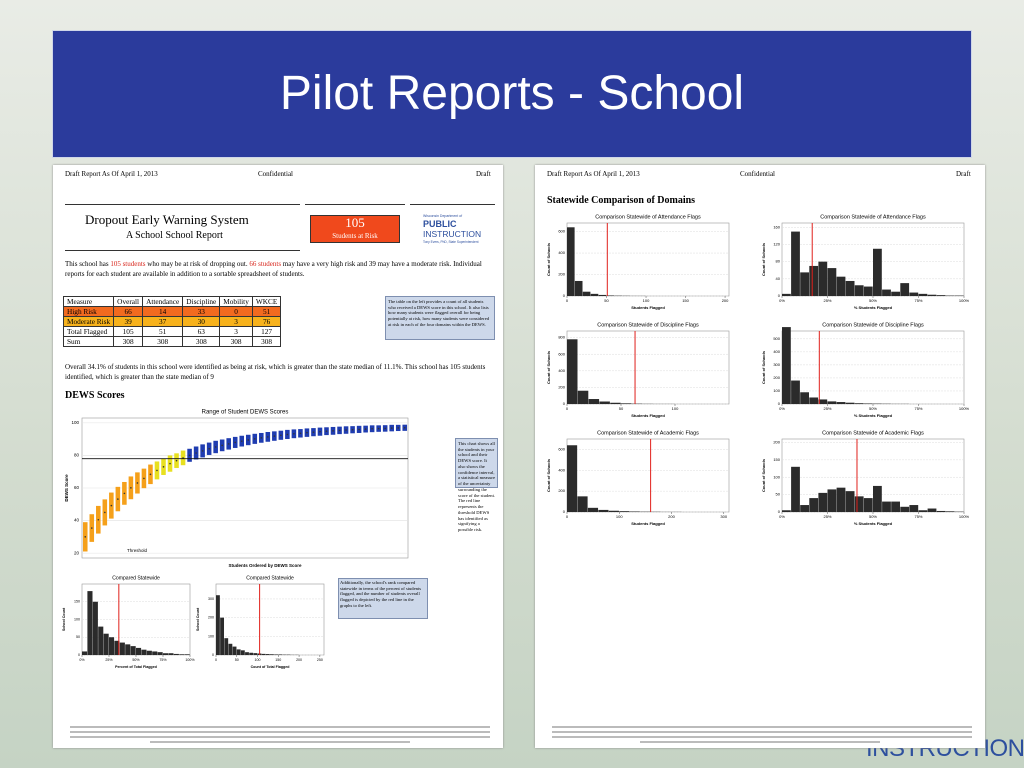 This screenshot has width=1024, height=768. I want to click on y-tick-label: 100, so click(776, 390).